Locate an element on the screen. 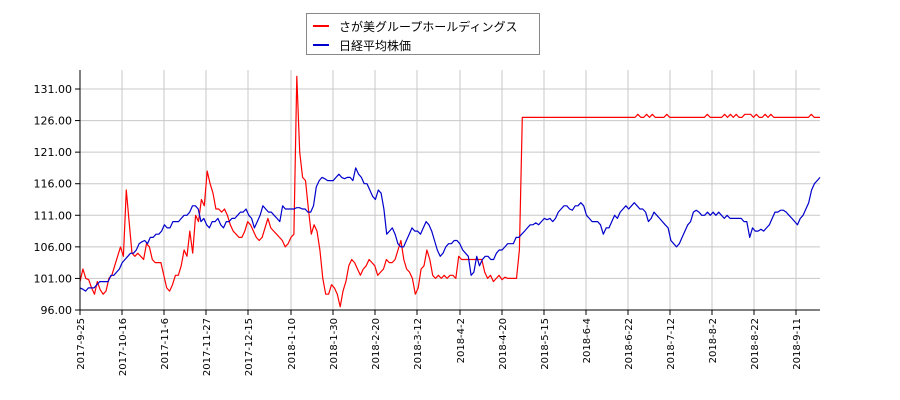 This screenshot has height=400, width=900. y-tick-label: 101.00 is located at coordinates (53, 278).